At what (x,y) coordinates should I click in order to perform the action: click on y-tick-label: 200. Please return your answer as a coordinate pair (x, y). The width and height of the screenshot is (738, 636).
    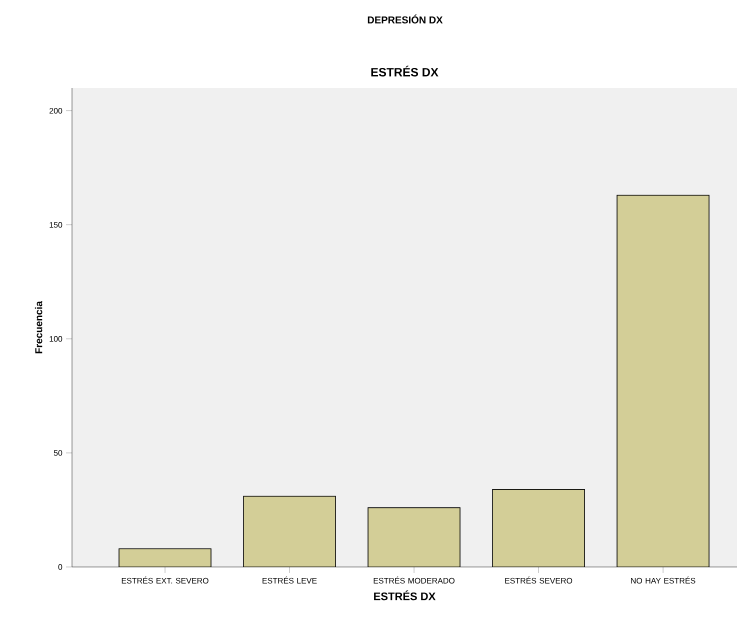
    Looking at the image, I should click on (56, 111).